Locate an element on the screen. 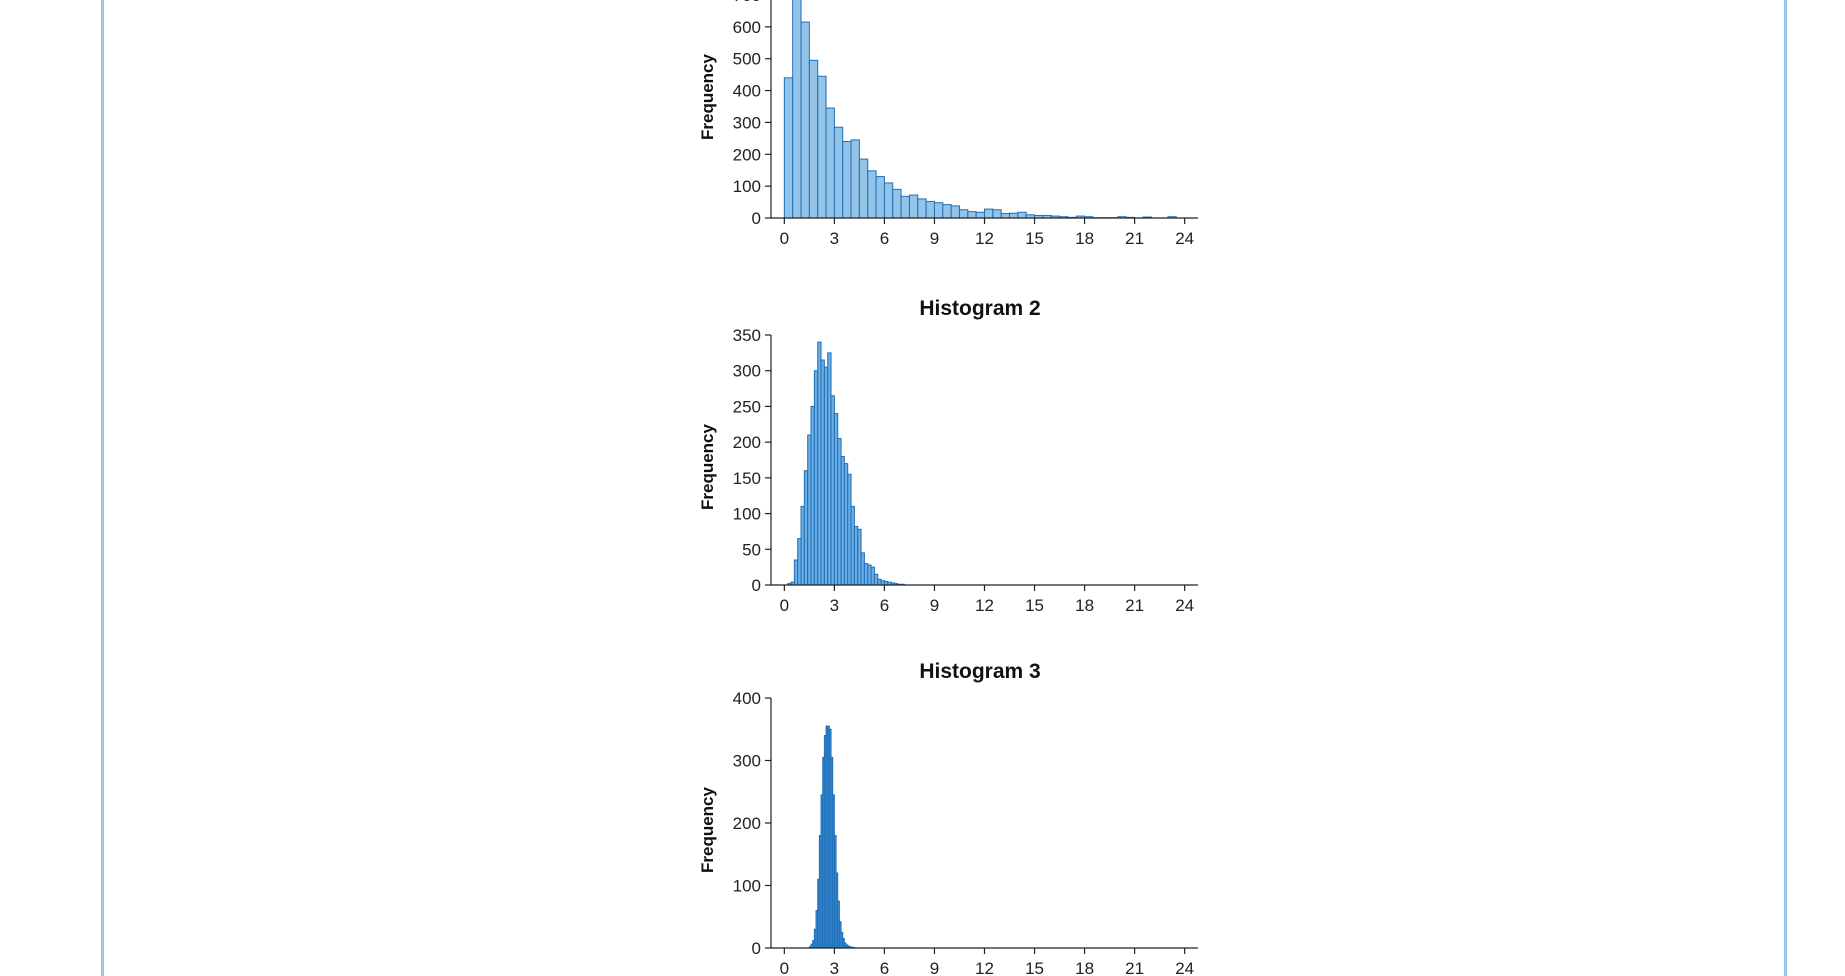  histogram-2-bars is located at coordinates (846, 463).